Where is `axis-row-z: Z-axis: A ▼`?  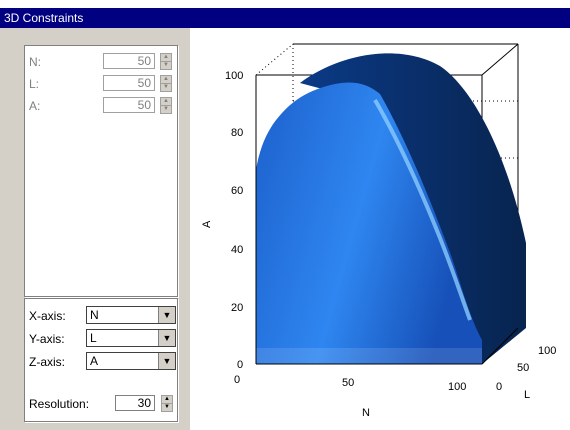 axis-row-z: Z-axis: A ▼ is located at coordinates (102, 361).